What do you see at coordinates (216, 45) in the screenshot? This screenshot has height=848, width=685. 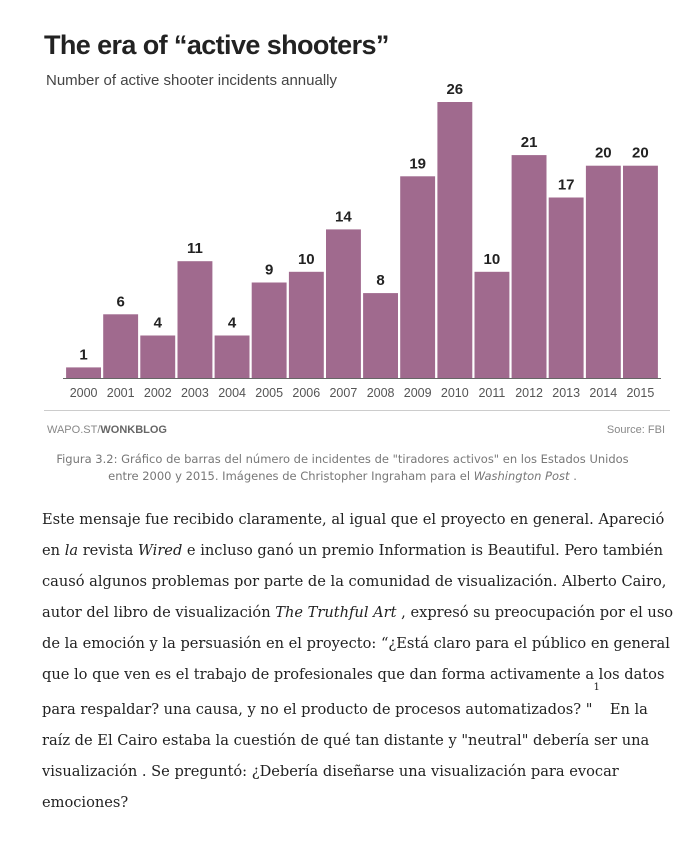 I see `chart-title: The era of “active shooters”` at bounding box center [216, 45].